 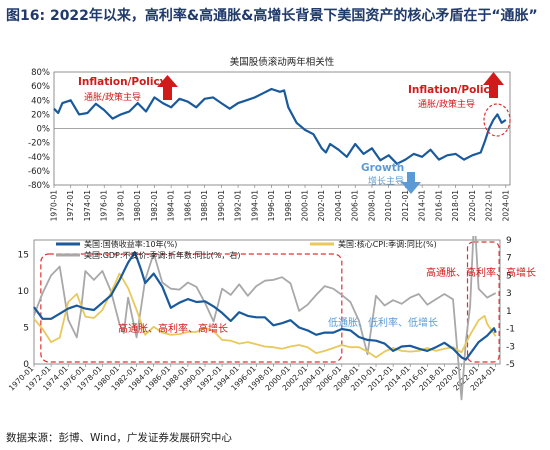 I want to click on y2-tick-label: 5, so click(x=509, y=276).